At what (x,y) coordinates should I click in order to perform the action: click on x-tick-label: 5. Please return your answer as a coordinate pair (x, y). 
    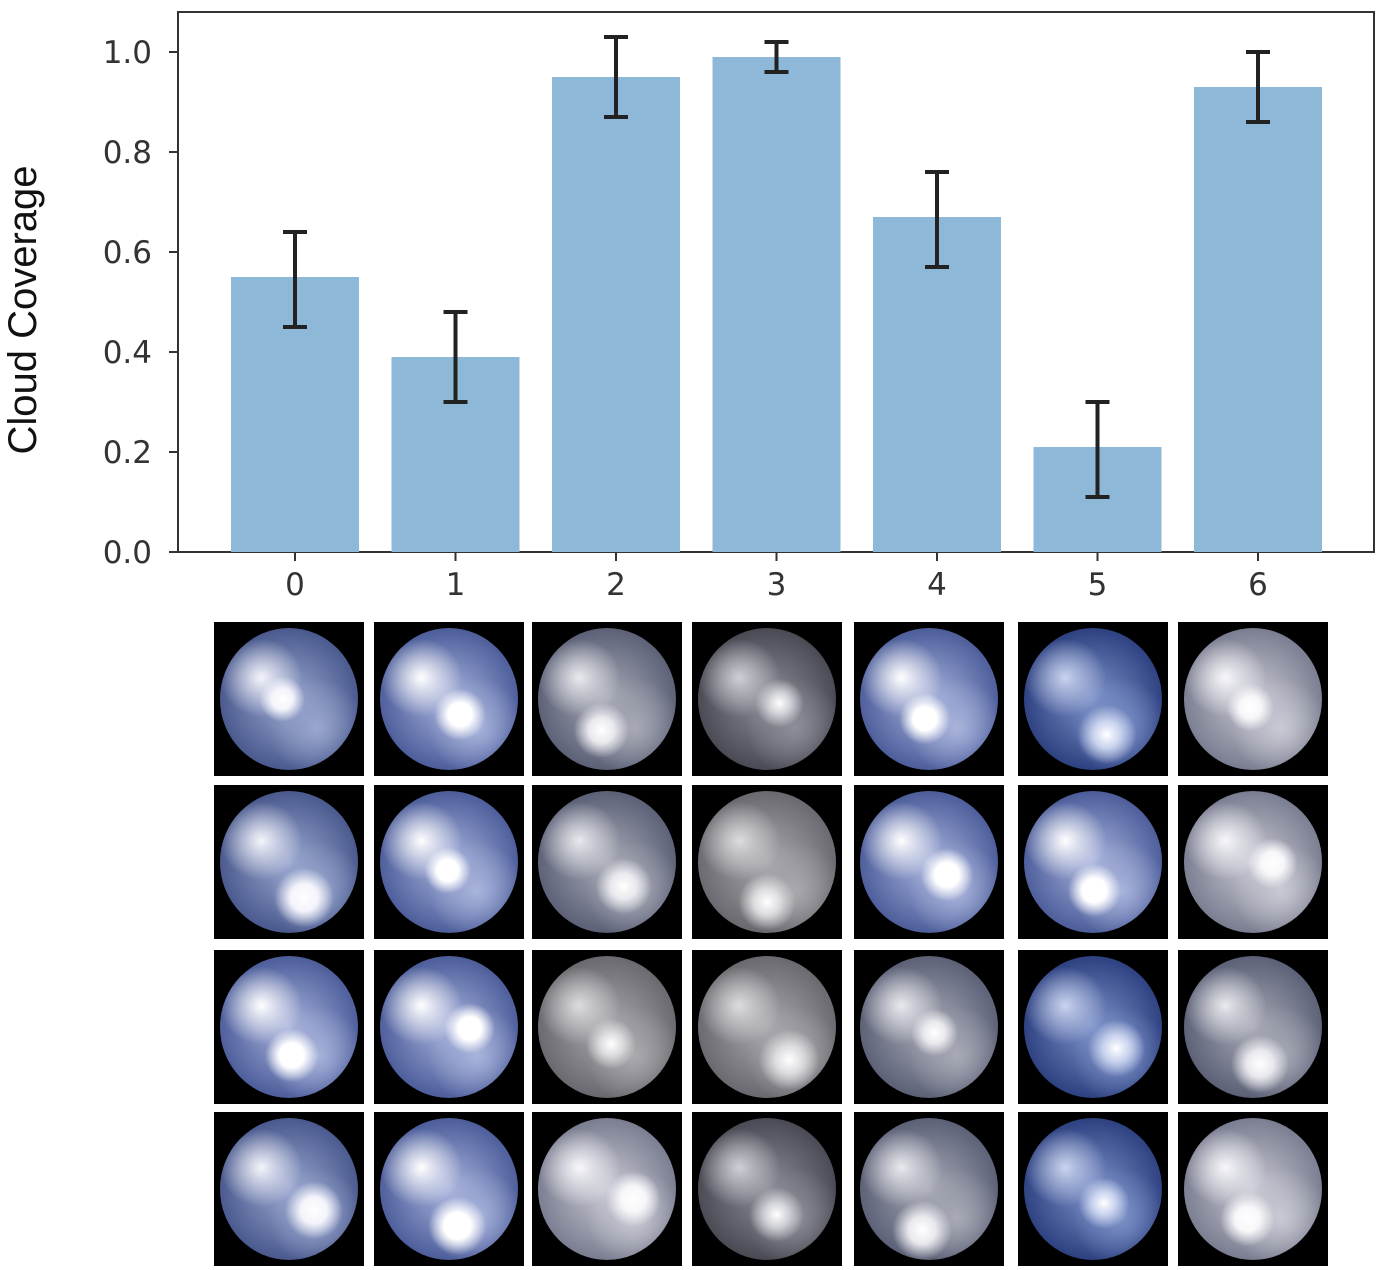
    Looking at the image, I should click on (1098, 585).